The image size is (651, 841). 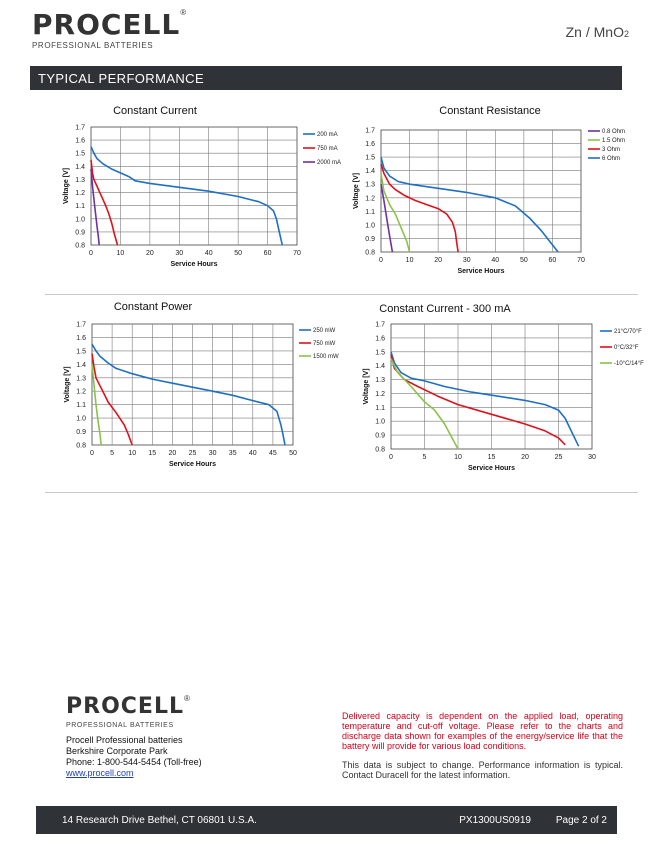 I want to click on footer-logo: PROCELL®, so click(x=128, y=706).